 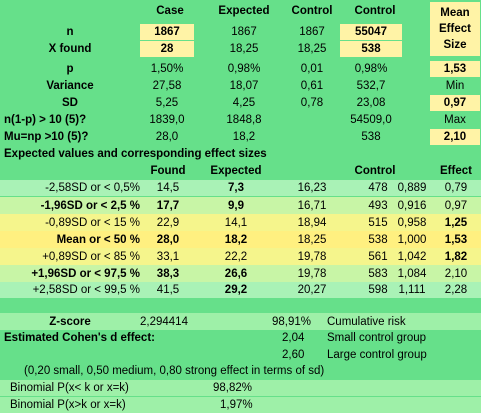 What do you see at coordinates (240, 321) in the screenshot?
I see `z-score-row: Z-score 2,294414 98,91% Cumulative risk` at bounding box center [240, 321].